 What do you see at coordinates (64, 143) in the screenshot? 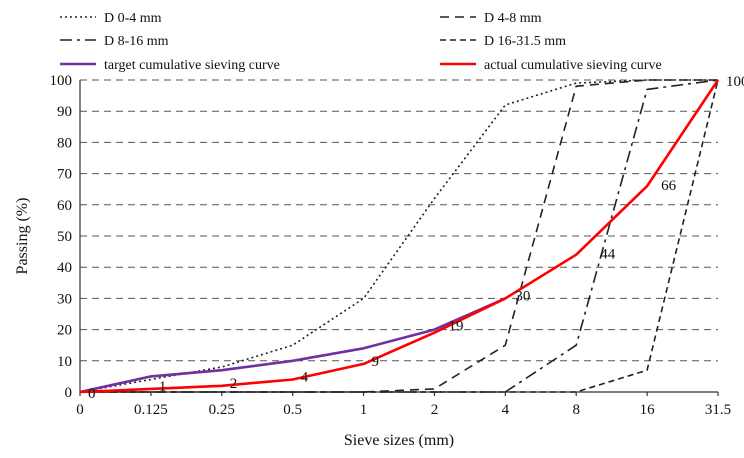
I see `y-tick-label: 80` at bounding box center [64, 143].